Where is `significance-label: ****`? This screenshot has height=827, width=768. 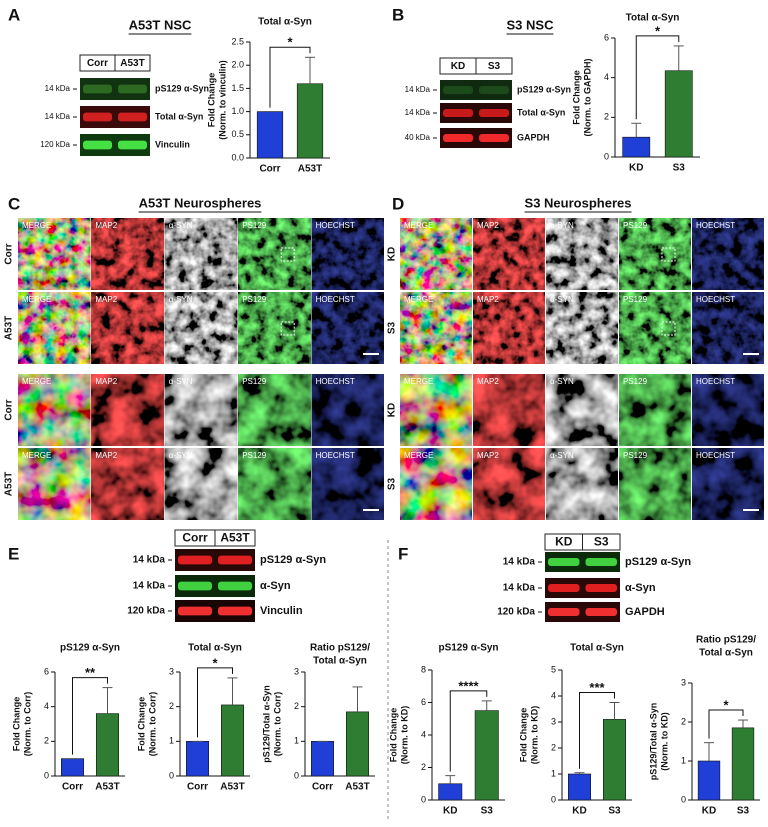 significance-label: **** is located at coordinates (468, 685).